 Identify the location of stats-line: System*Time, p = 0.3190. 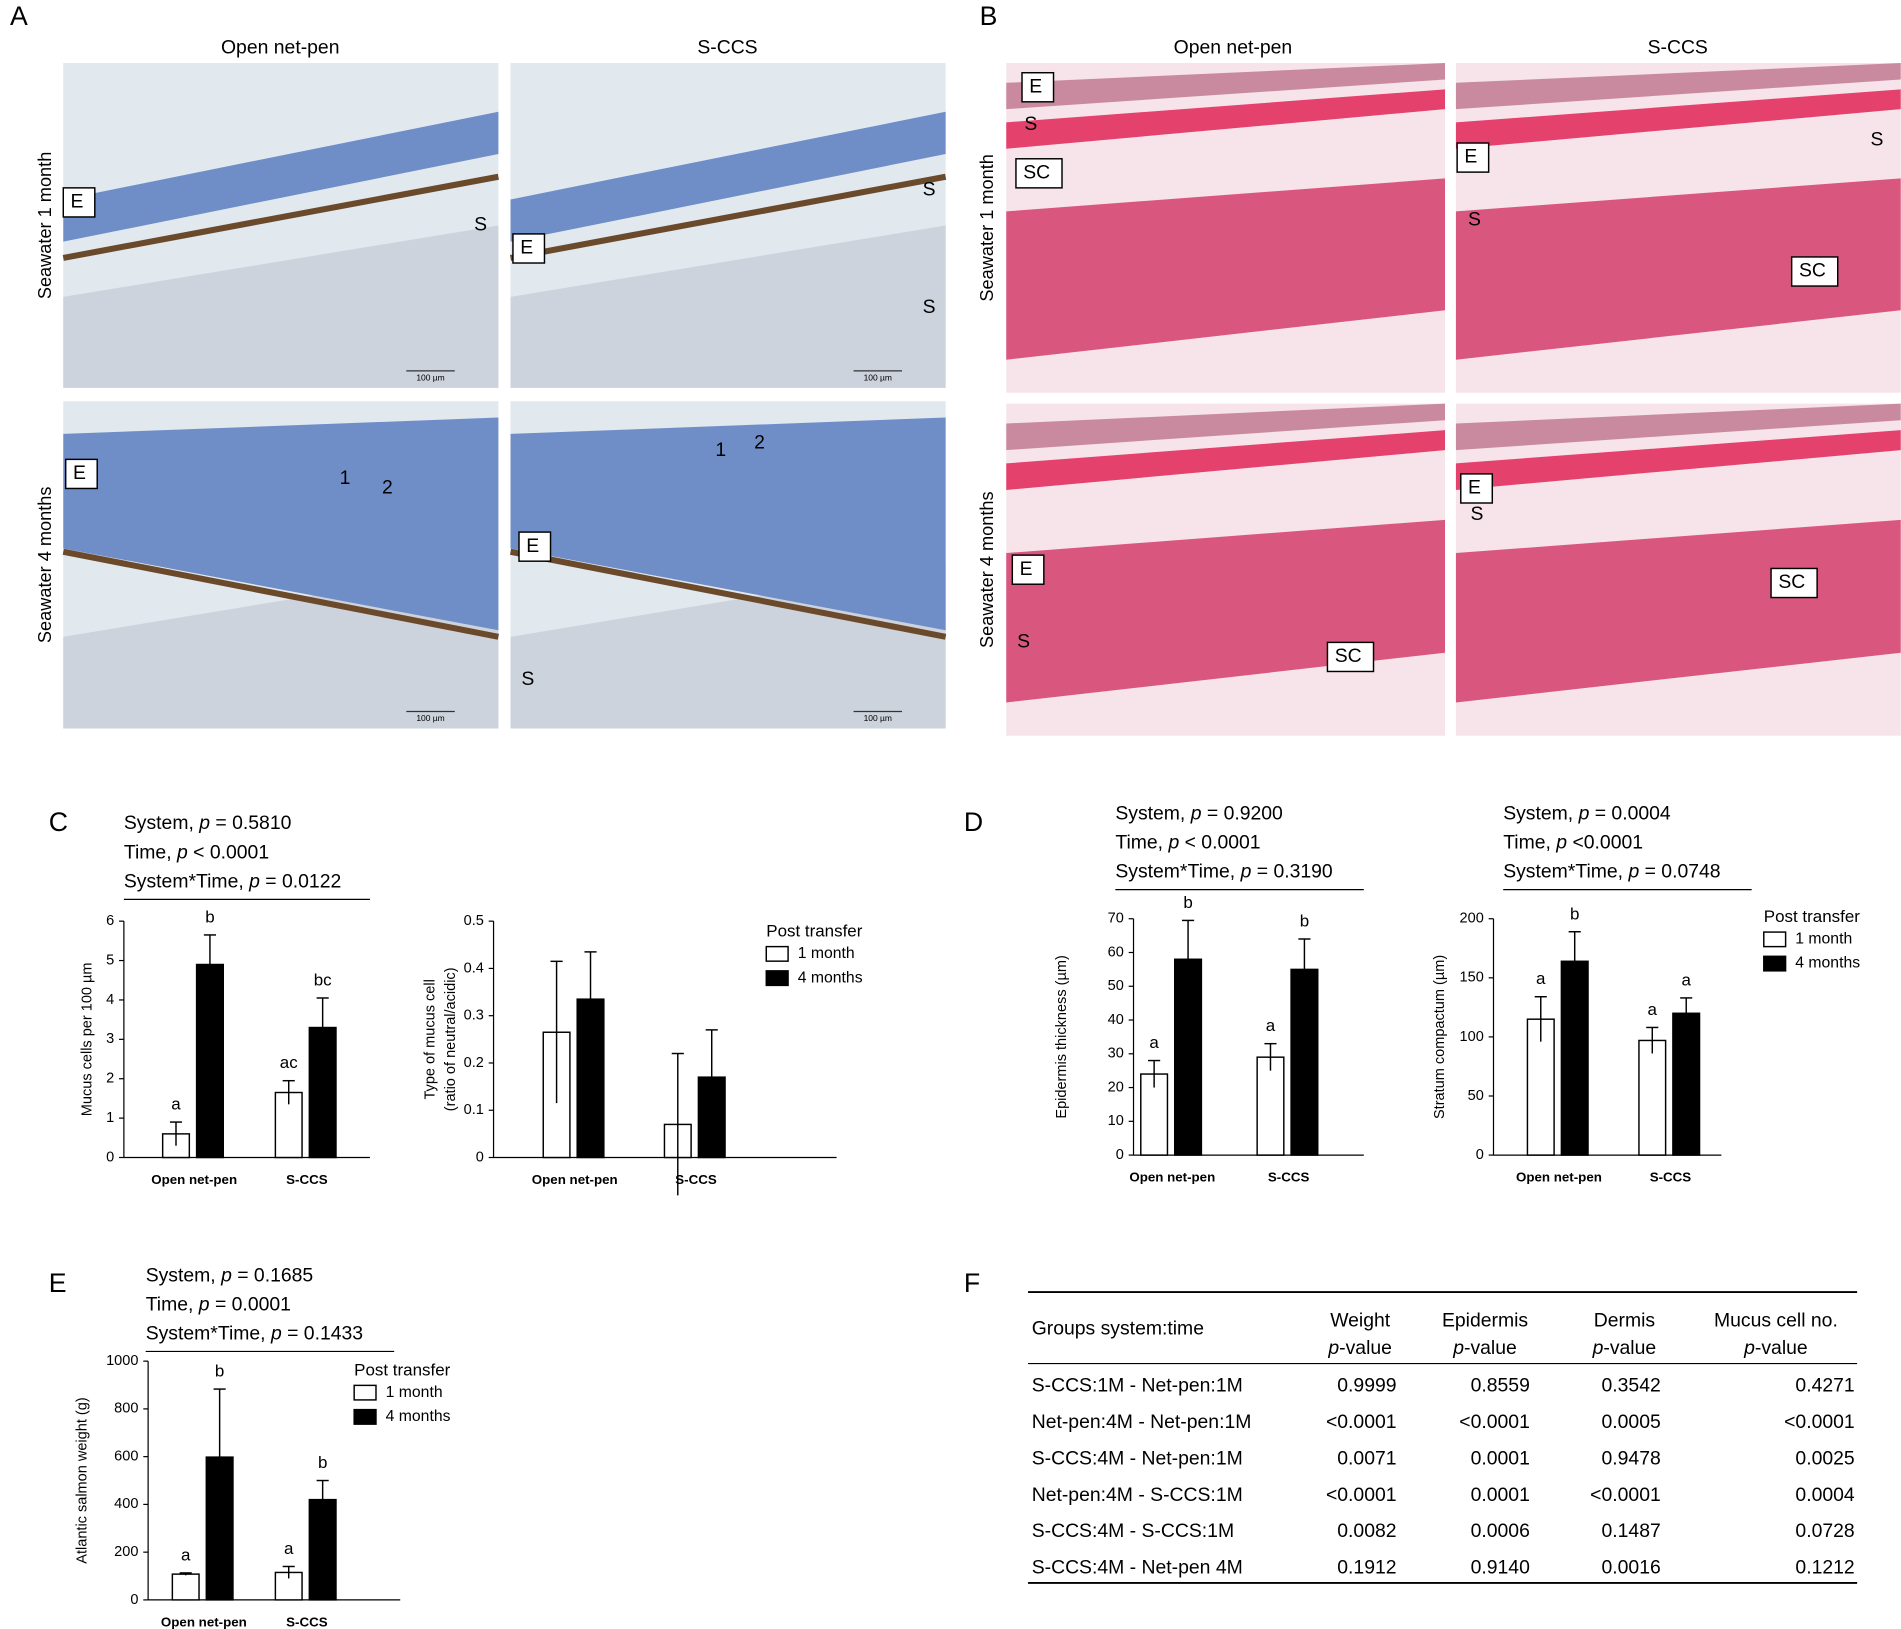
(1224, 872).